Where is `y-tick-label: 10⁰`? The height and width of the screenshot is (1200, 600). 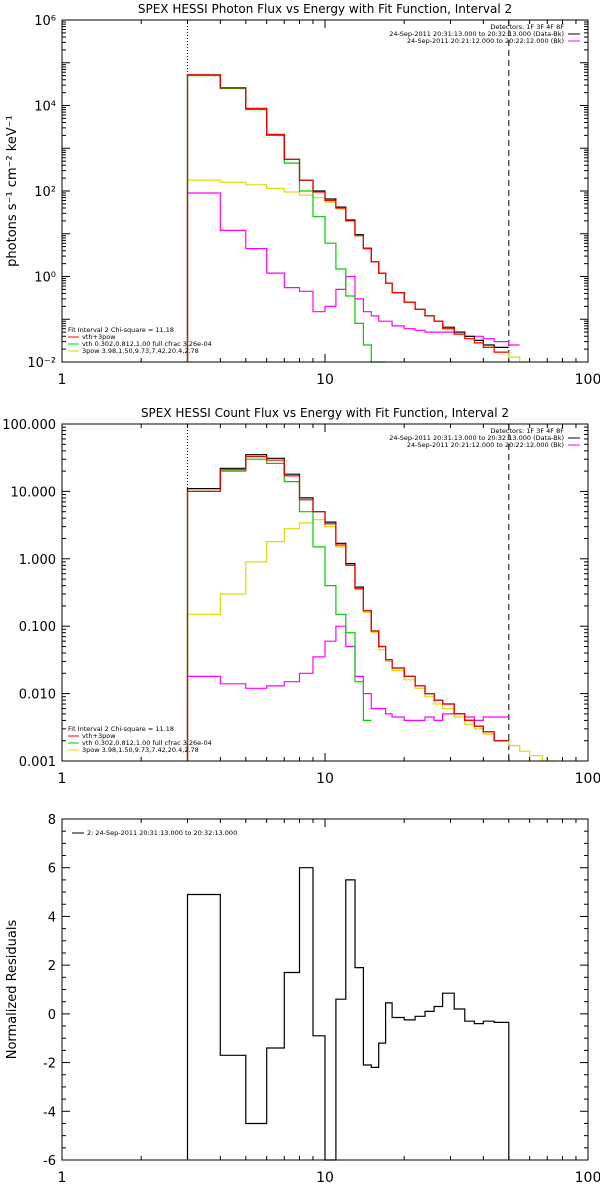 y-tick-label: 10⁰ is located at coordinates (45, 278).